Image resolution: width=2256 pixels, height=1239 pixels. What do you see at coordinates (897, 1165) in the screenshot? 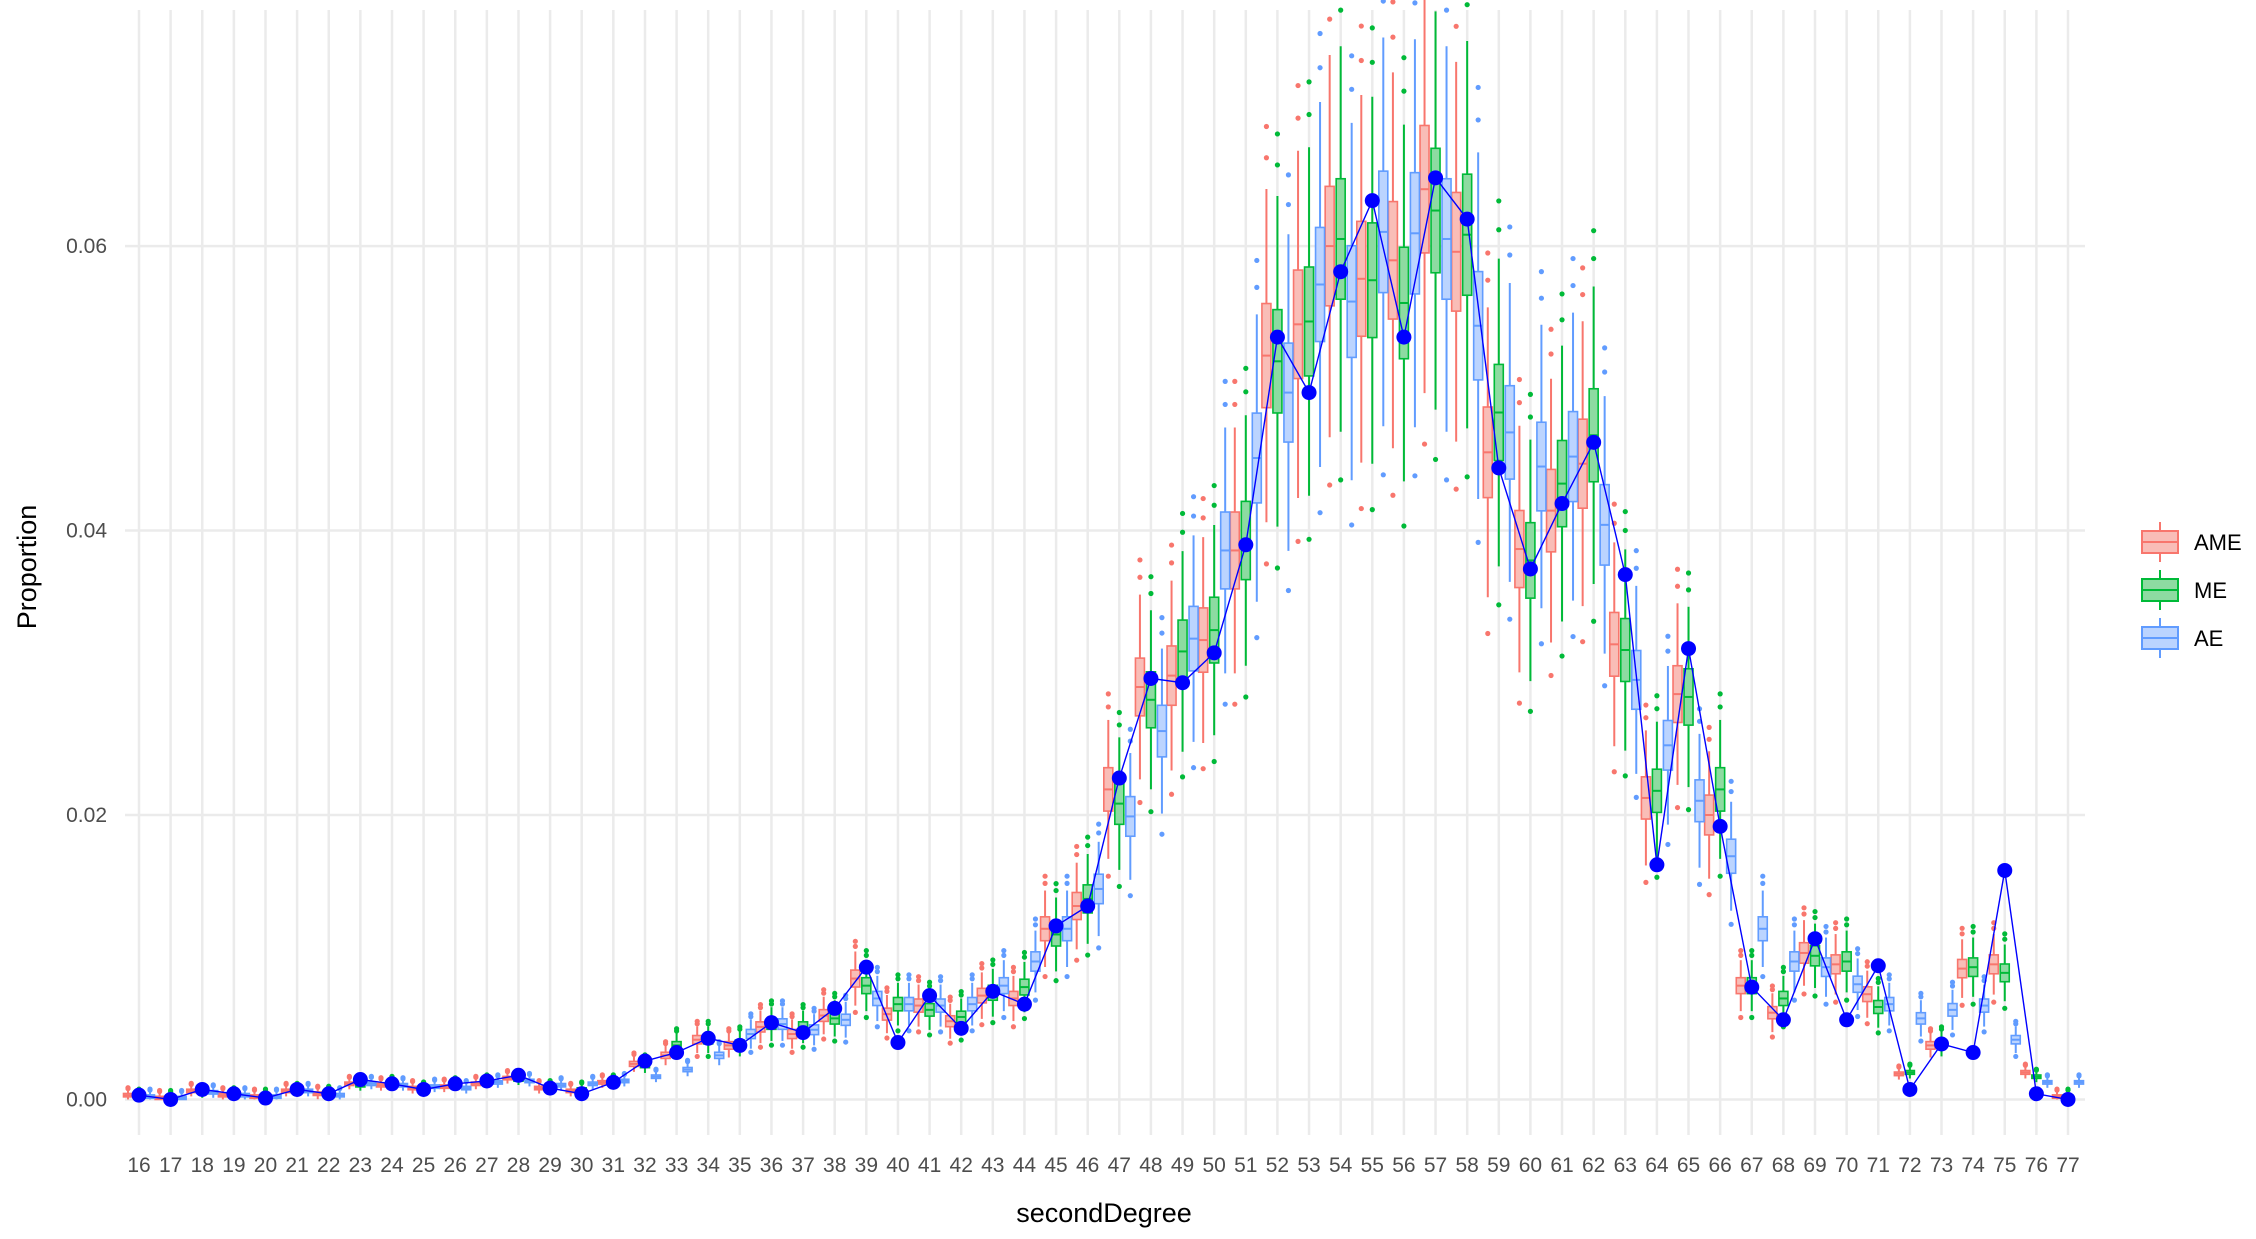
I see `x-tick-label: 40` at bounding box center [897, 1165].